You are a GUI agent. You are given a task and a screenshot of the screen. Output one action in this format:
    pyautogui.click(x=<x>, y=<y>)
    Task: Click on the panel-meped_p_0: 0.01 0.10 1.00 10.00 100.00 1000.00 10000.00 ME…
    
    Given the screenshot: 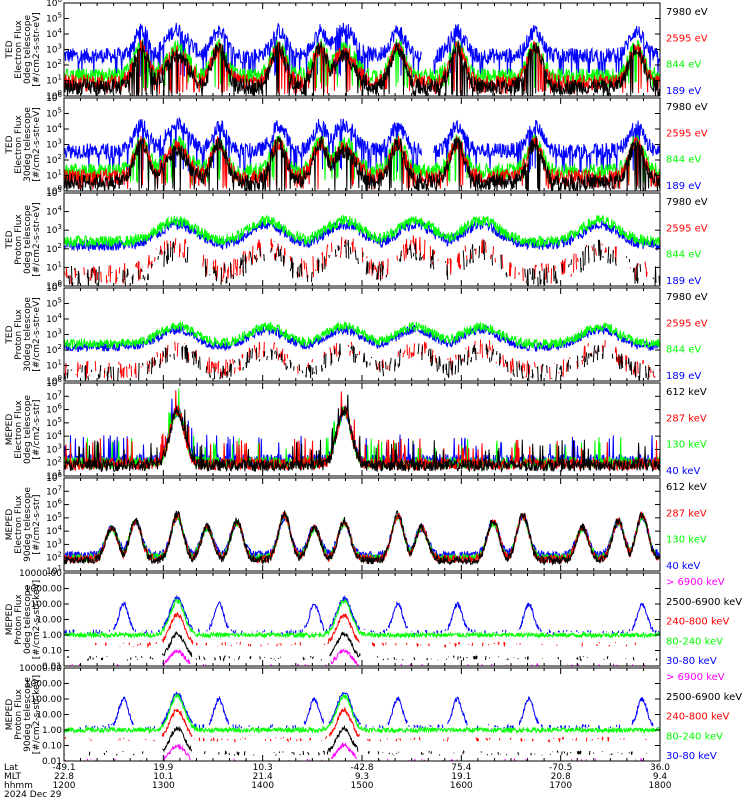 What is the action you would take?
    pyautogui.click(x=373, y=620)
    